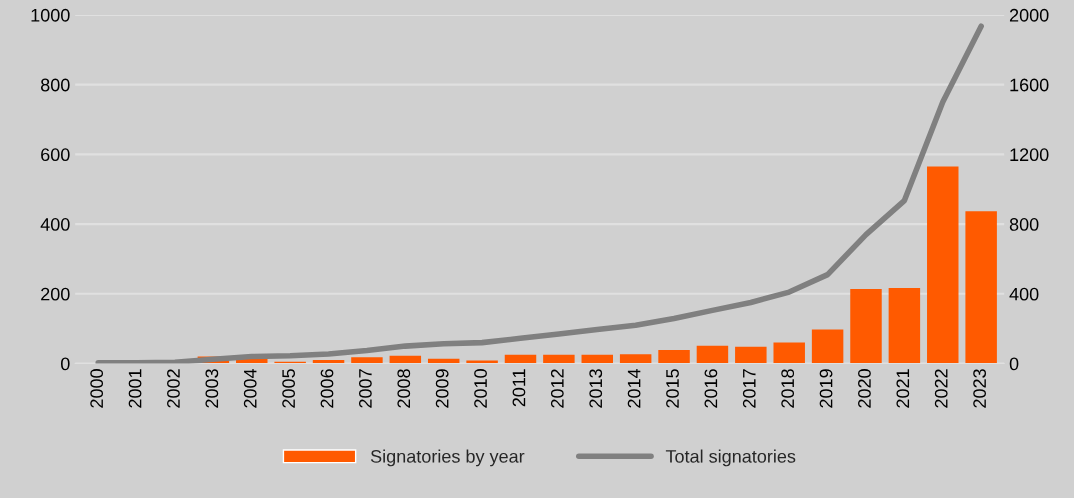 The height and width of the screenshot is (498, 1074). Describe the element at coordinates (55, 224) in the screenshot. I see `y-tick-label: 400` at that location.